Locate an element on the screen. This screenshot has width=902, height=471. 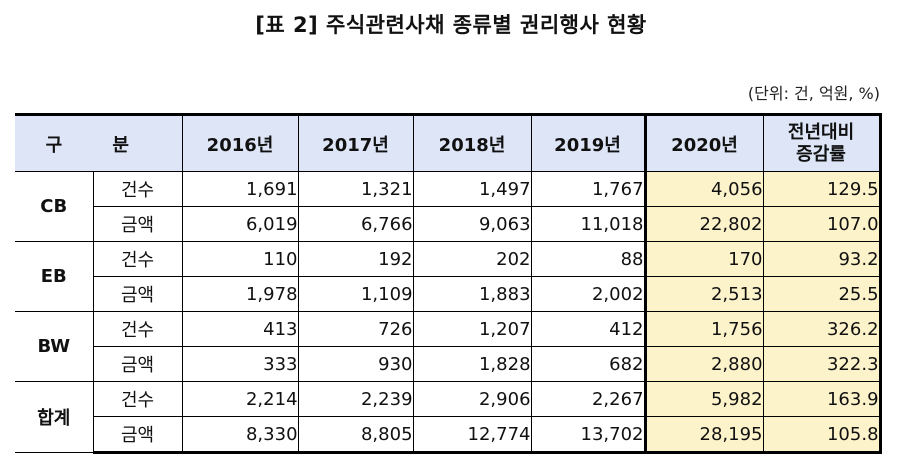
table-row: BW 건수 413 726 1,207 412 1,756 326.2 is located at coordinates (448, 346).